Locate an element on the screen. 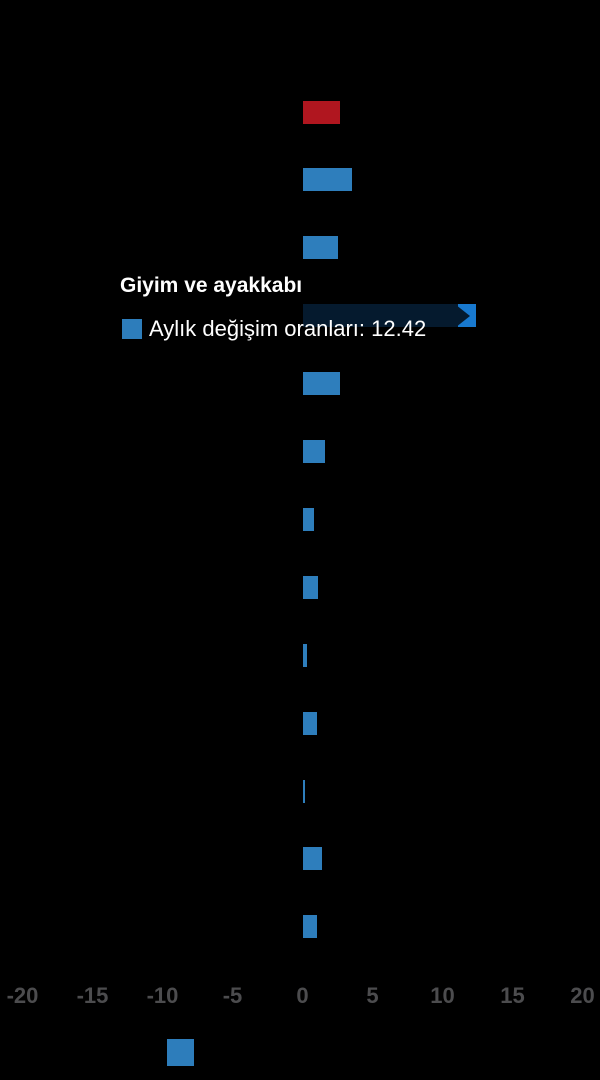 This screenshot has height=1080, width=600. legend-marker-icon is located at coordinates (180, 1052).